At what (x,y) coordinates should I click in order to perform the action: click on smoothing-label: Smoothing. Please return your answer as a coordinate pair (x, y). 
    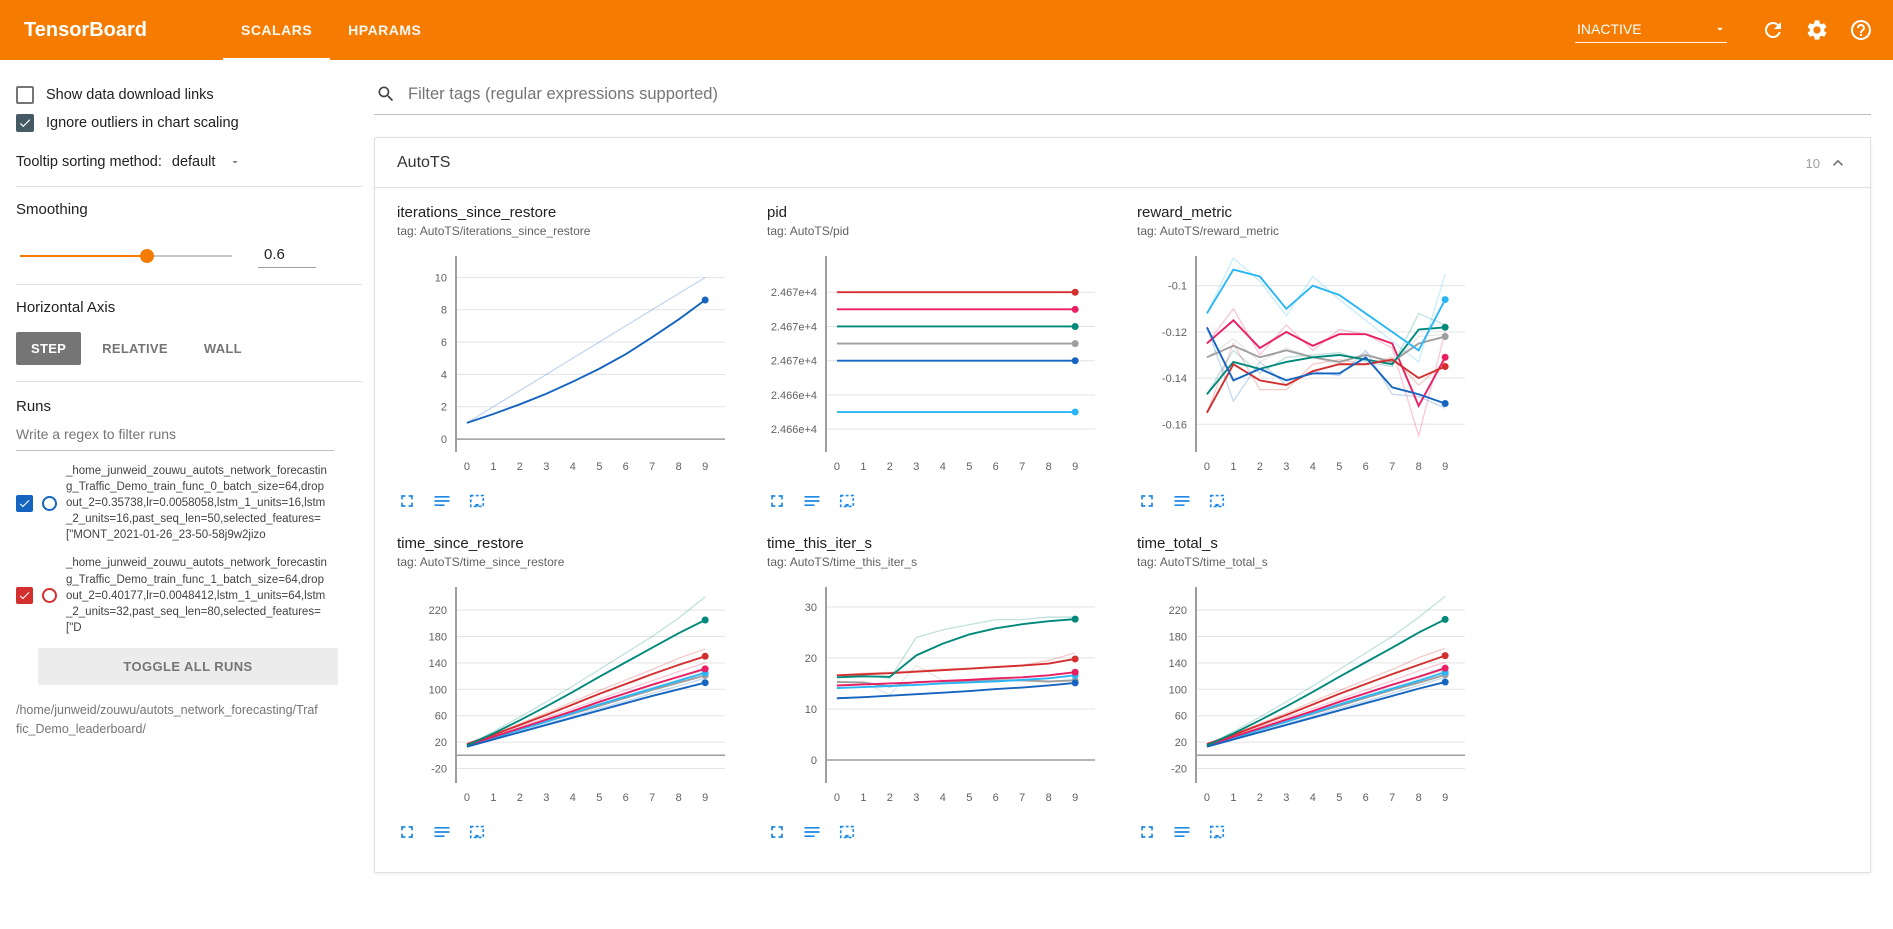
    Looking at the image, I should click on (52, 209).